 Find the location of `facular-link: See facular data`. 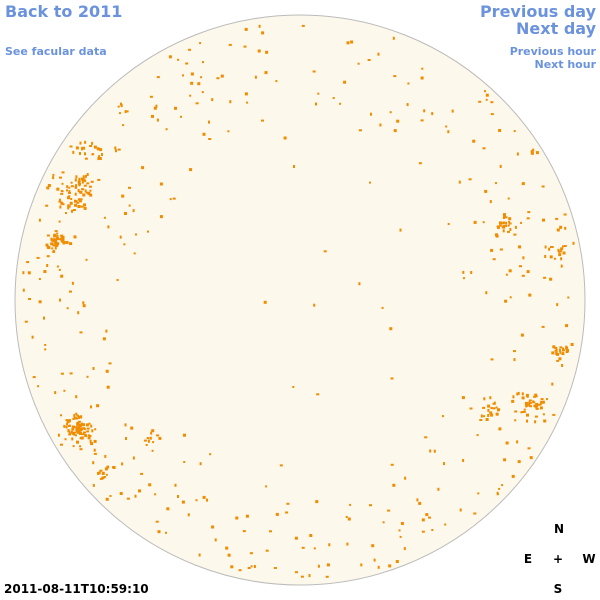

facular-link: See facular data is located at coordinates (56, 51).